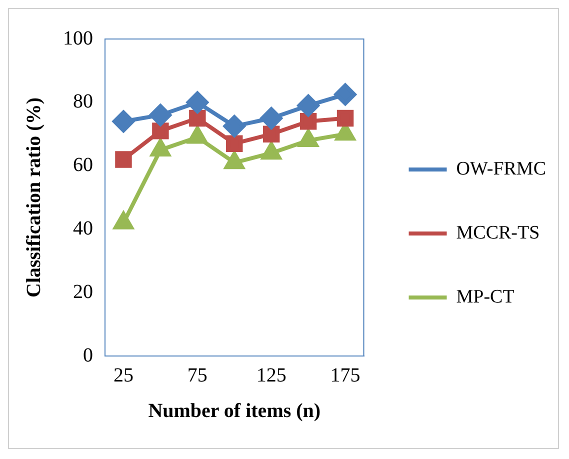  I want to click on y-tick-label: 40, so click(83, 228).